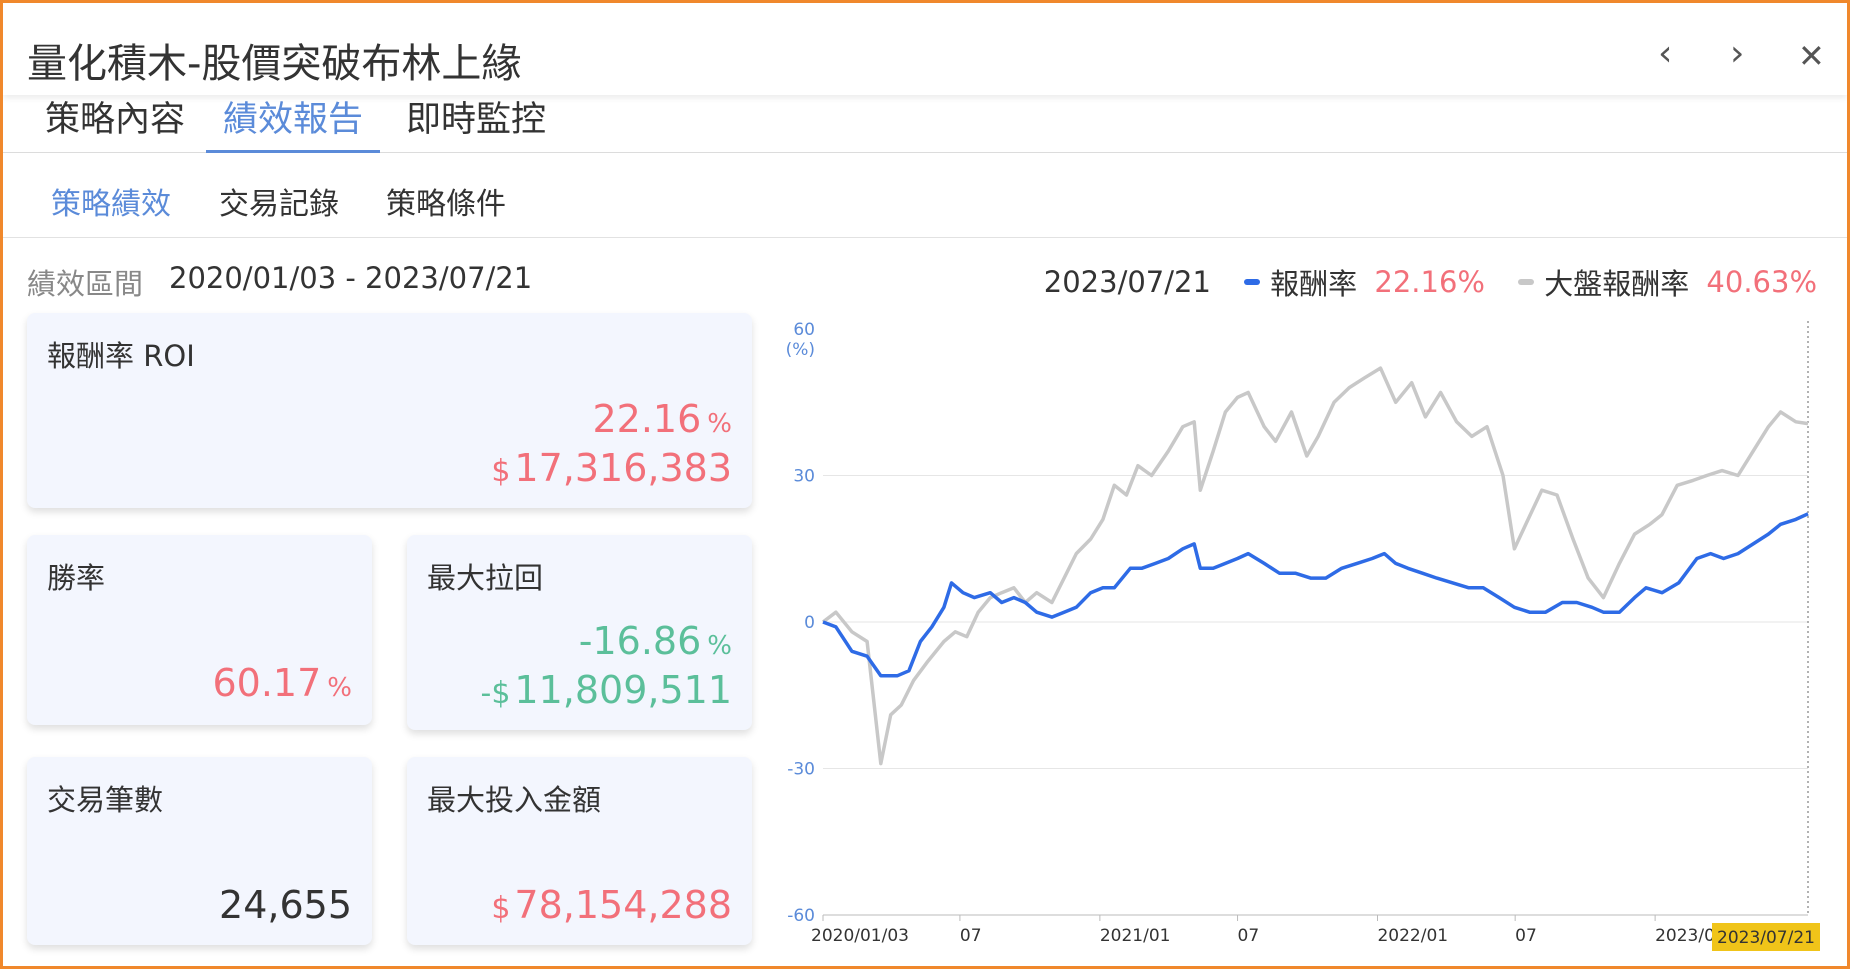  What do you see at coordinates (285, 905) in the screenshot?
I see `trade-count-value: 24,655` at bounding box center [285, 905].